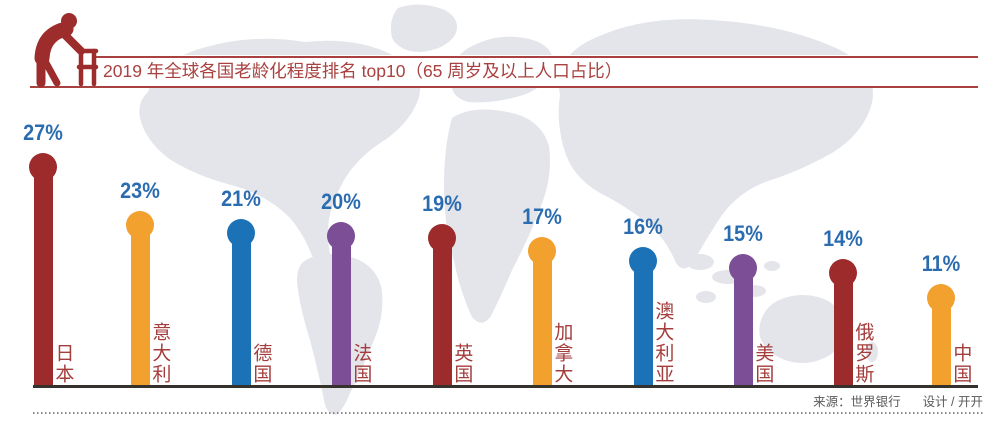 The width and height of the screenshot is (1000, 428). What do you see at coordinates (140, 190) in the screenshot?
I see `value-label: 23%` at bounding box center [140, 190].